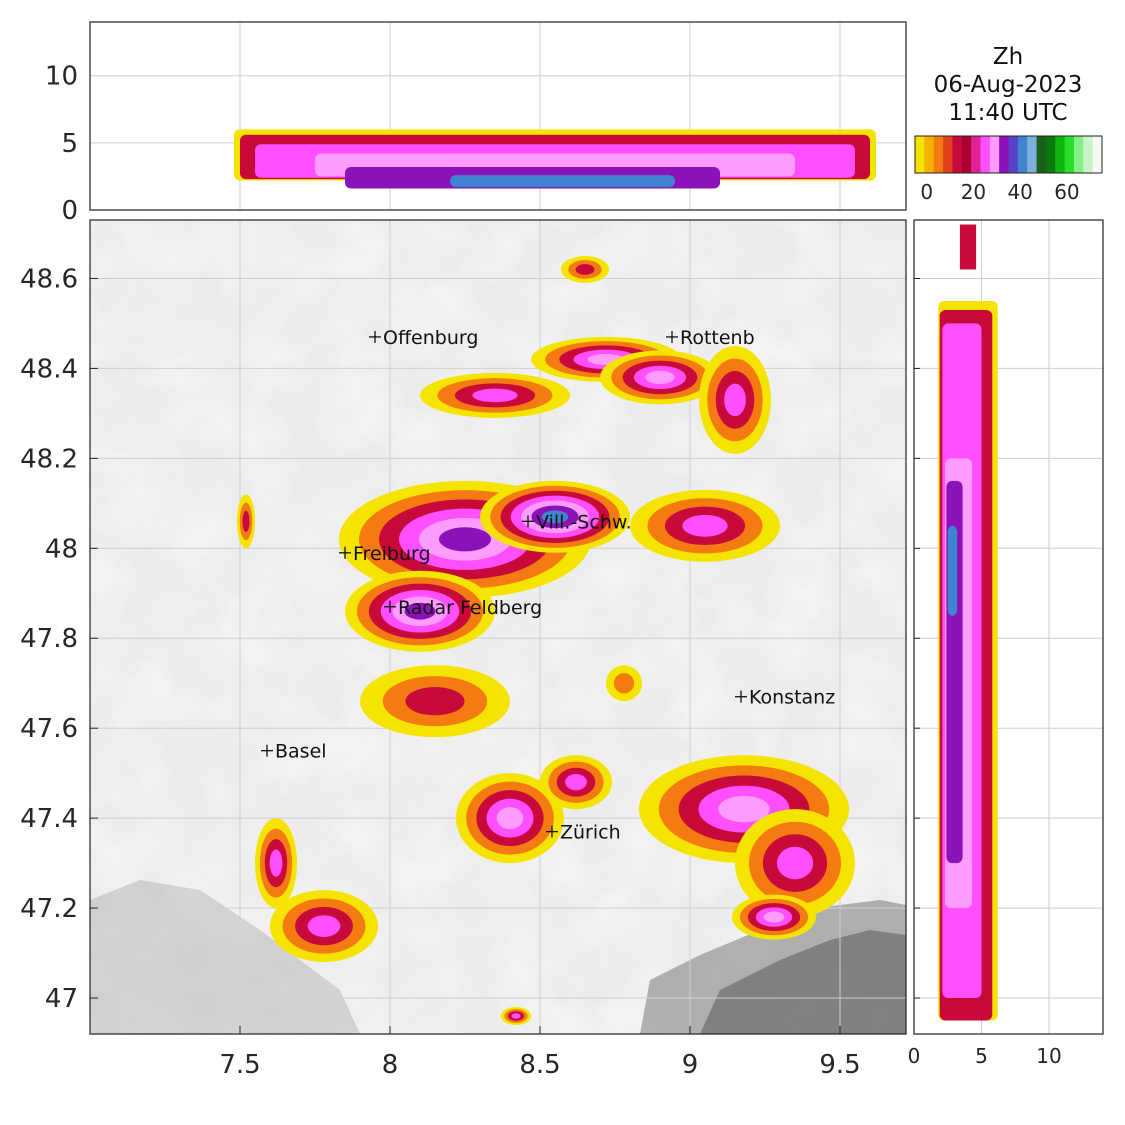 This screenshot has height=1125, width=1125. I want to click on date-title: 06-Aug-2023, so click(1008, 85).